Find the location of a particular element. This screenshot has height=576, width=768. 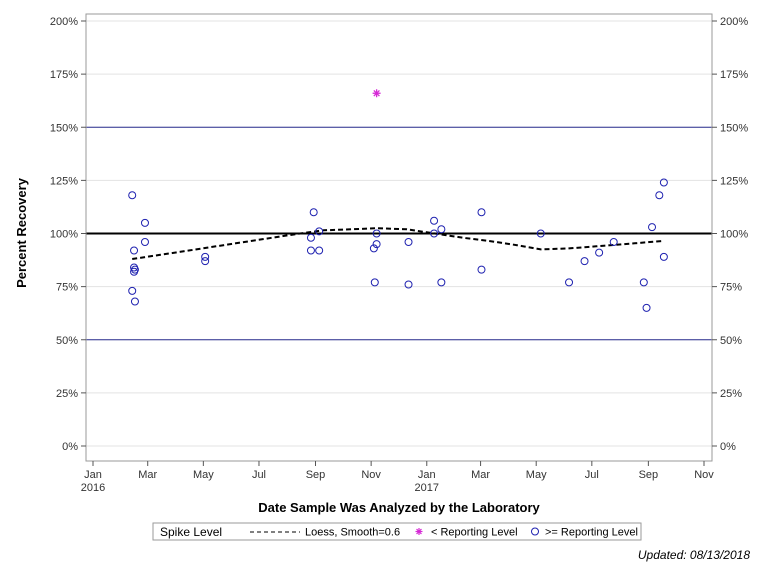

legend-box is located at coordinates (397, 531).